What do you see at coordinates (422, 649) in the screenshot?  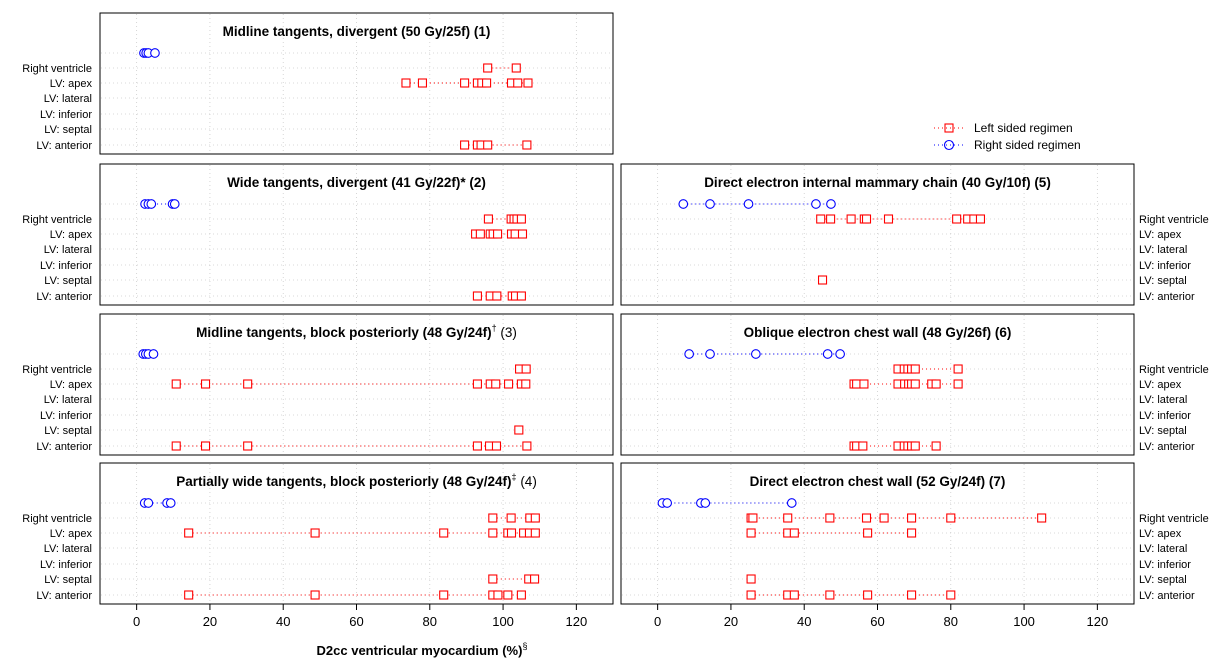 I see `x-axis-title: D2cc ventricular myocardium (%)§` at bounding box center [422, 649].